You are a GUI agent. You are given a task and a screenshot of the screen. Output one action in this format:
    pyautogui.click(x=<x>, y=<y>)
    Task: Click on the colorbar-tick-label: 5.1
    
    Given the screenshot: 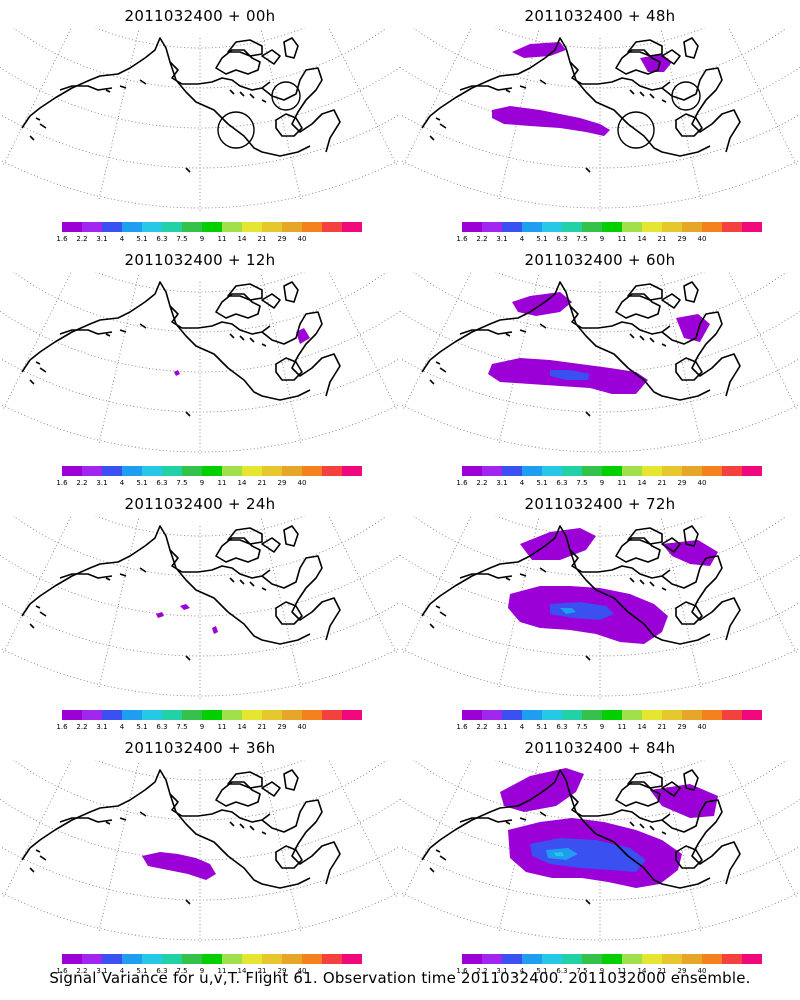 What is the action you would take?
    pyautogui.click(x=142, y=727)
    